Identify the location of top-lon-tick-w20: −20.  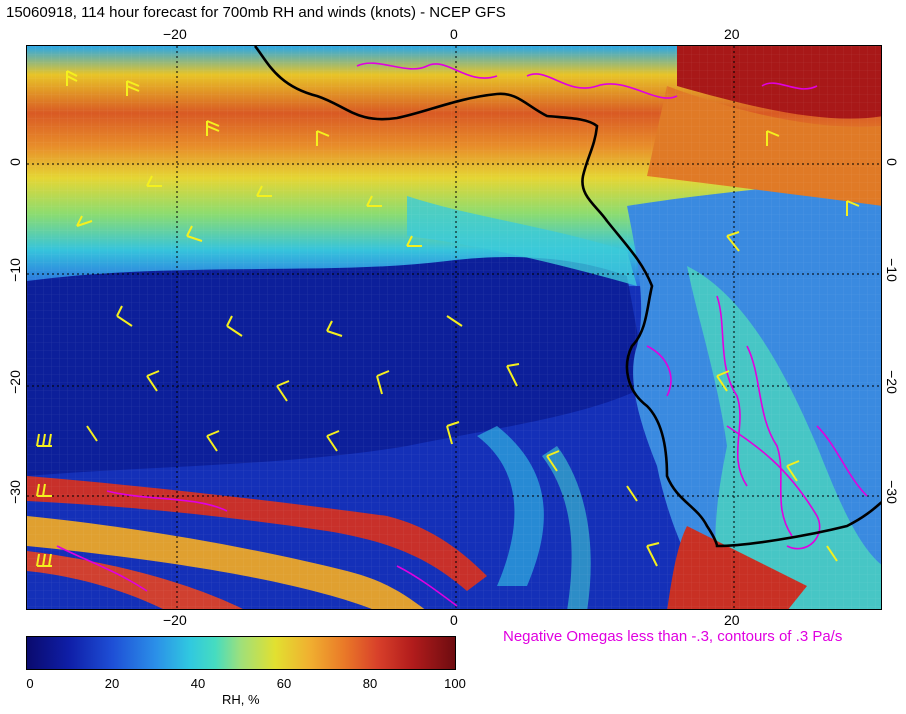
(175, 34).